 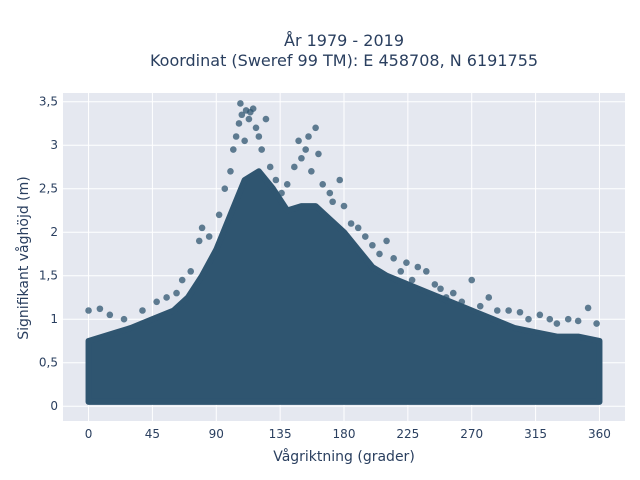 I want to click on x-tick-label: 180, so click(x=344, y=434).